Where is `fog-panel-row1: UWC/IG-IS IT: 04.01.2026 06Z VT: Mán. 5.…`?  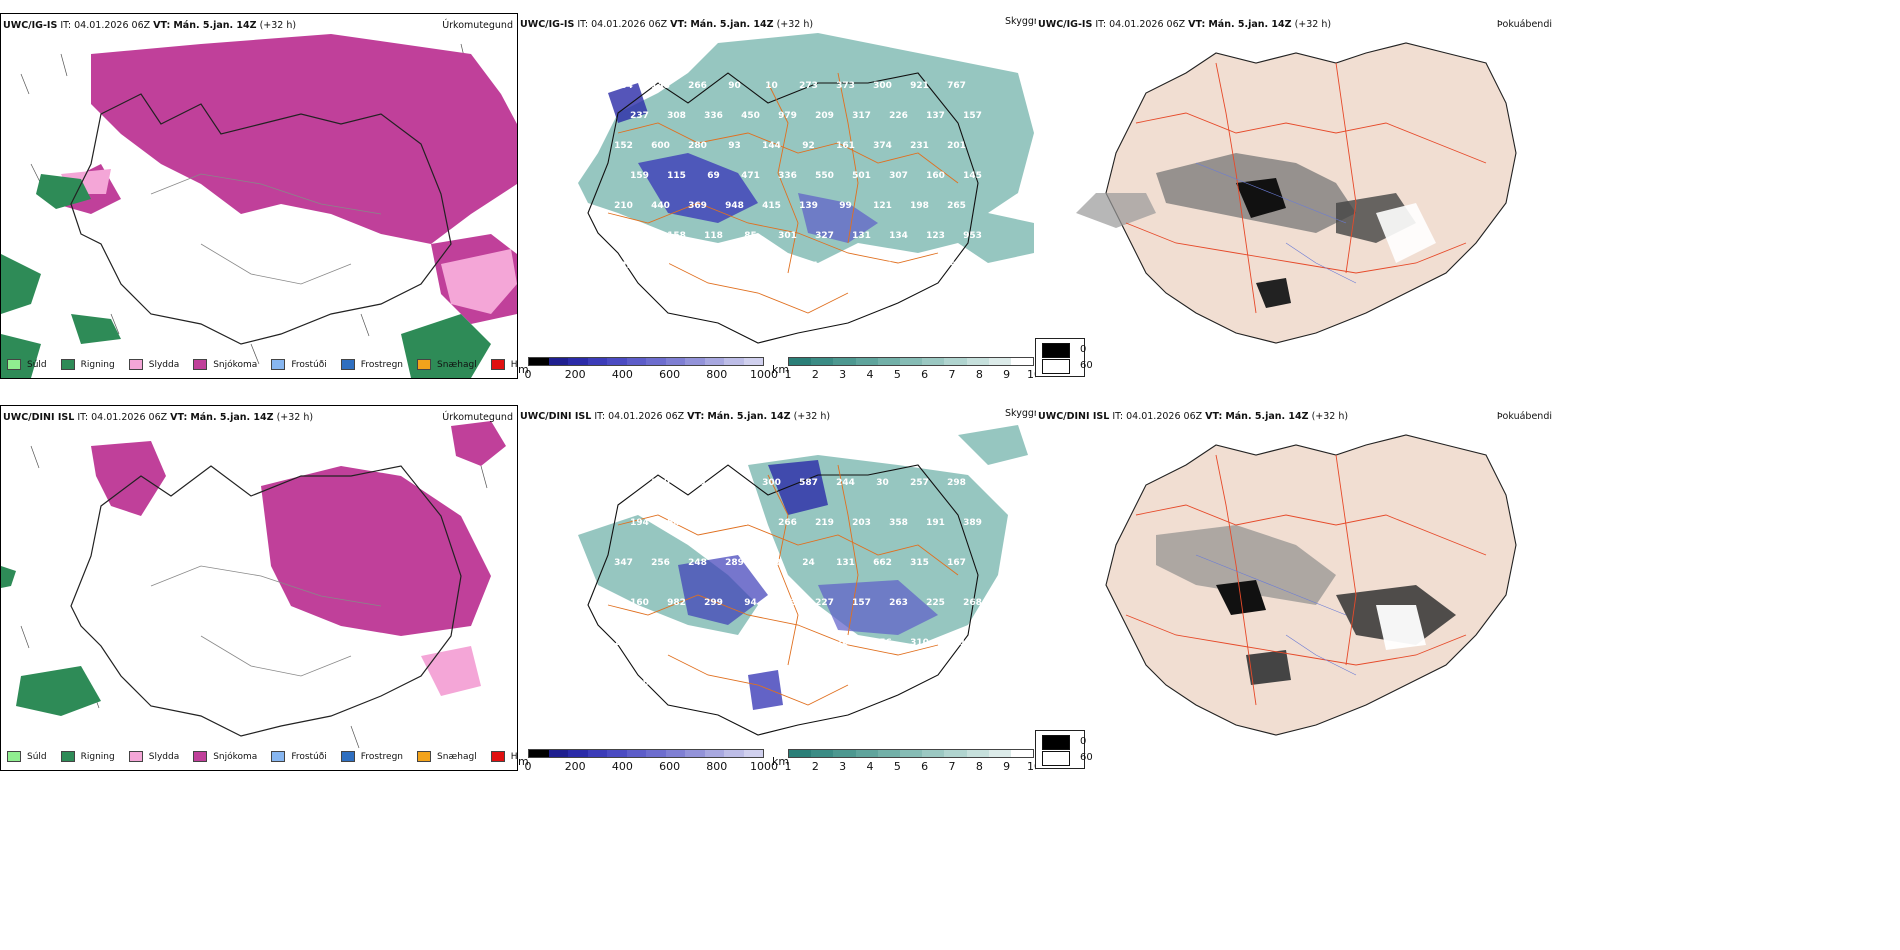 fog-panel-row1: UWC/IG-IS IT: 04.01.2026 06Z VT: Mán. 5.… is located at coordinates (1294, 196).